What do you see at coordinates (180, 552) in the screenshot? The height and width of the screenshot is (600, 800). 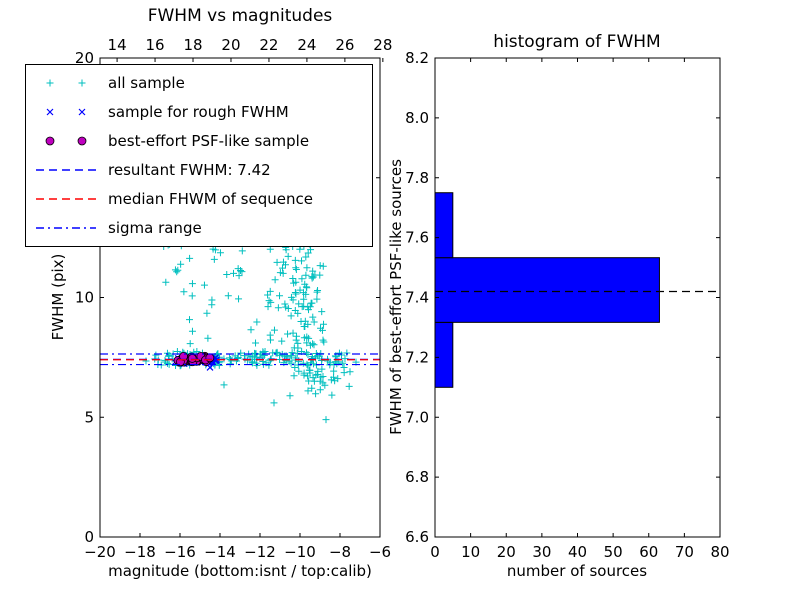 I see `tick-label: −16` at bounding box center [180, 552].